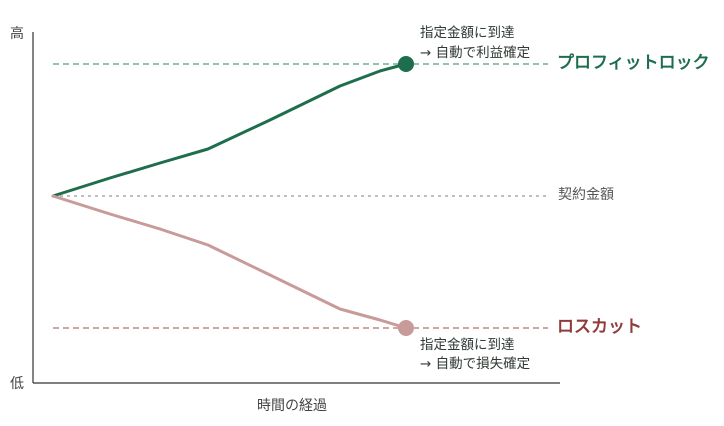  I want to click on x-axis-label: 時間の経過, so click(292, 406).